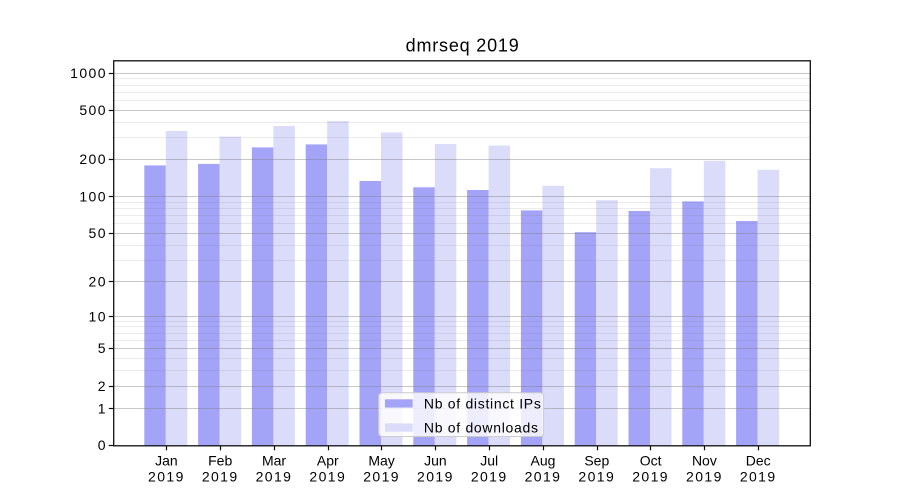  I want to click on svg-text: 100, so click(93, 196).